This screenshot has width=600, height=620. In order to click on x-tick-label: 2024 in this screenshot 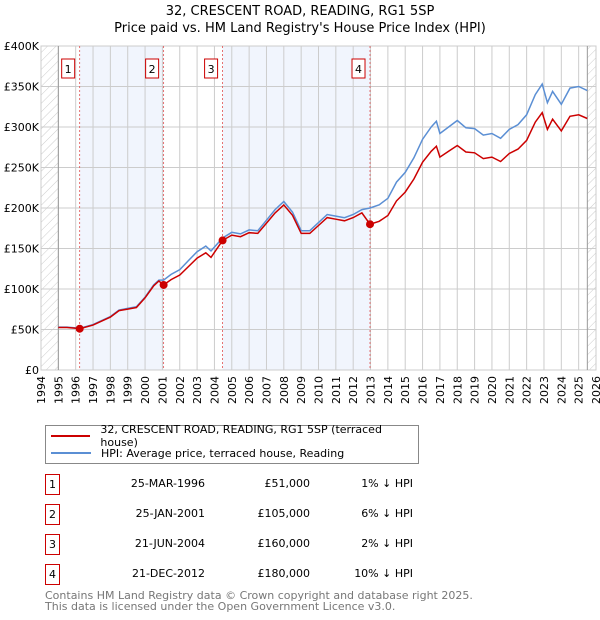, I will do `click(561, 390)`.